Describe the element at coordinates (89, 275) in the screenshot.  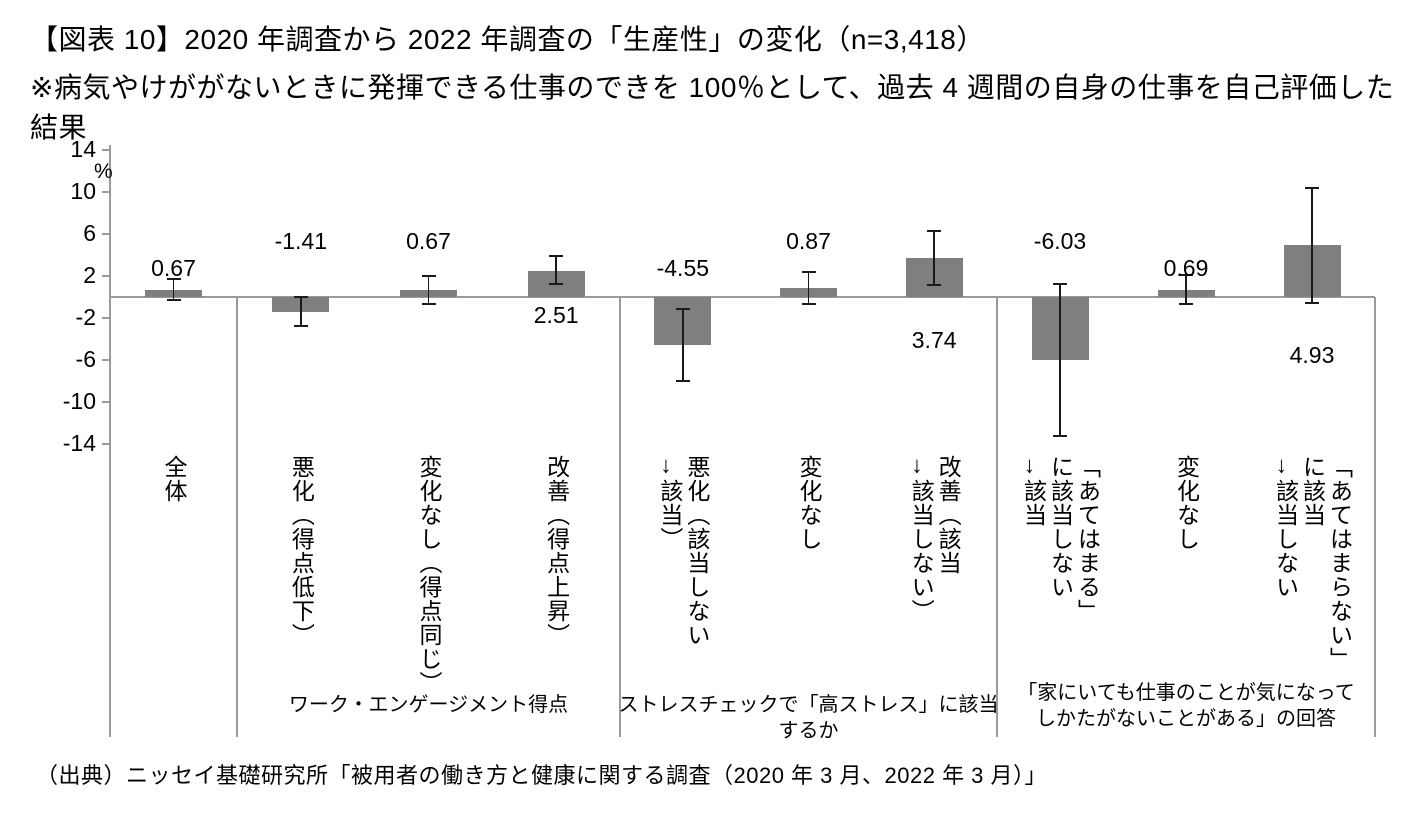
I see `y-tick-label: 2` at that location.